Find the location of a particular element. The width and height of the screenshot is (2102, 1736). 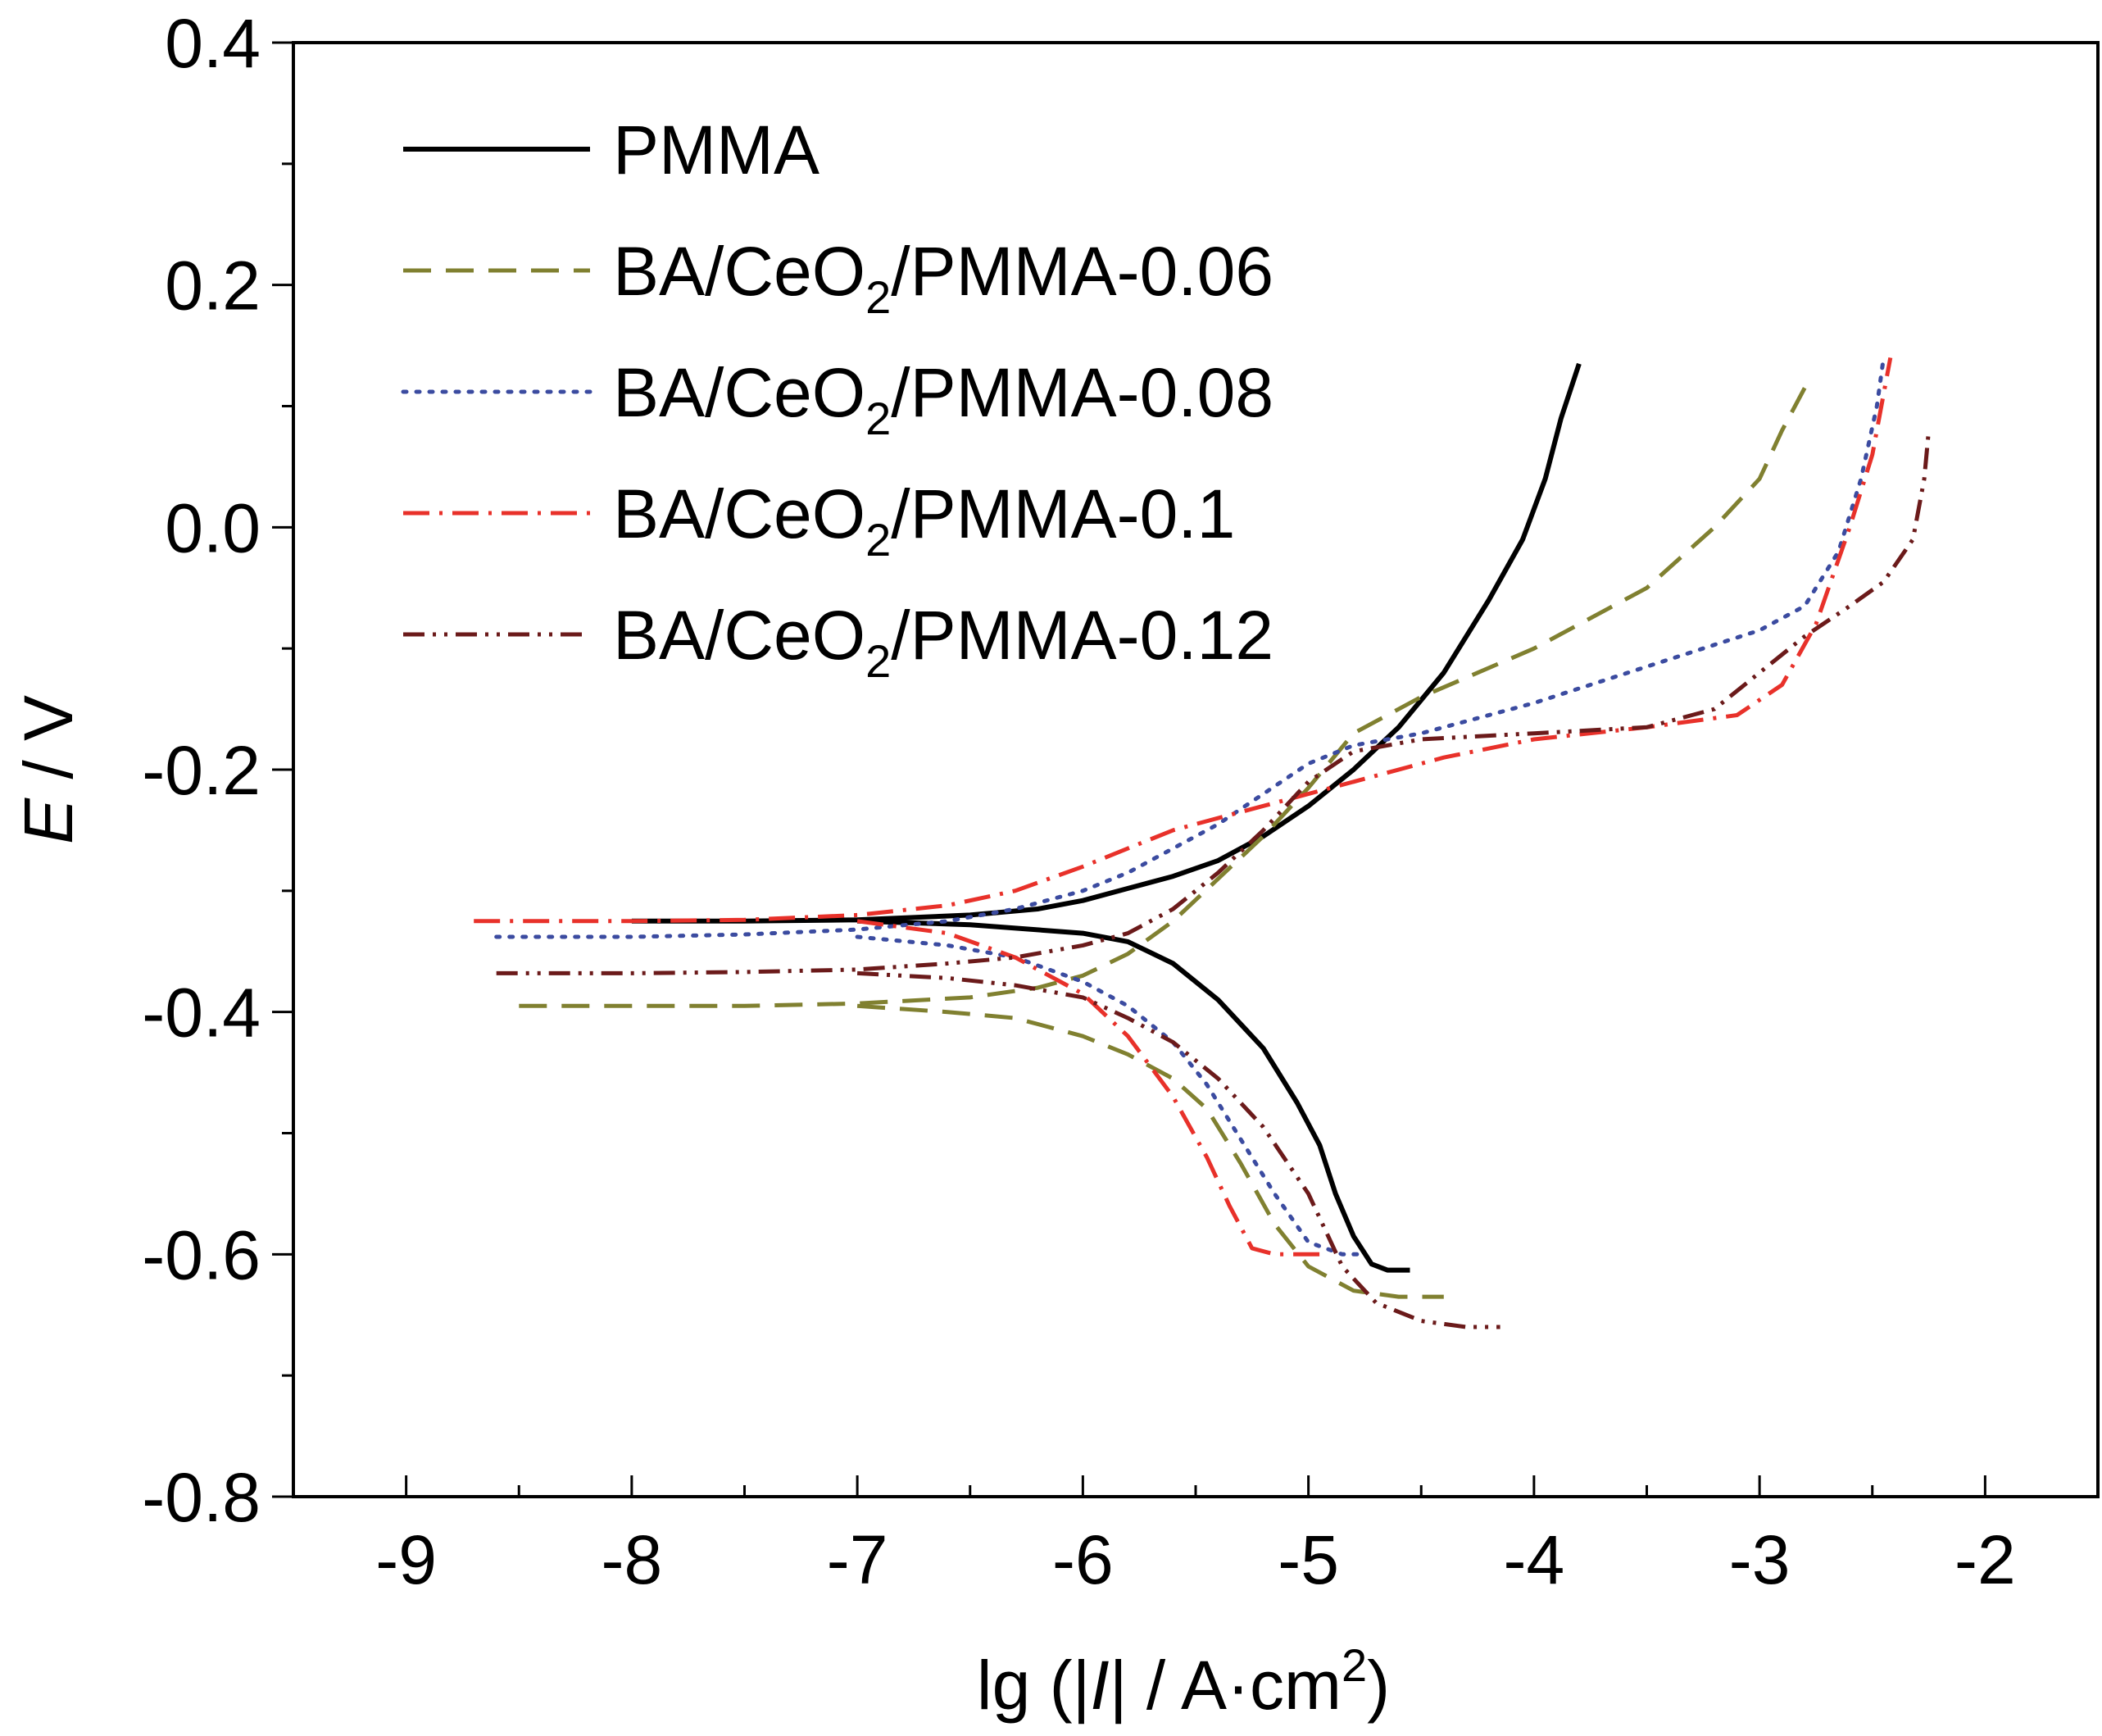

x-tick-label: -4 is located at coordinates (1535, 1559).